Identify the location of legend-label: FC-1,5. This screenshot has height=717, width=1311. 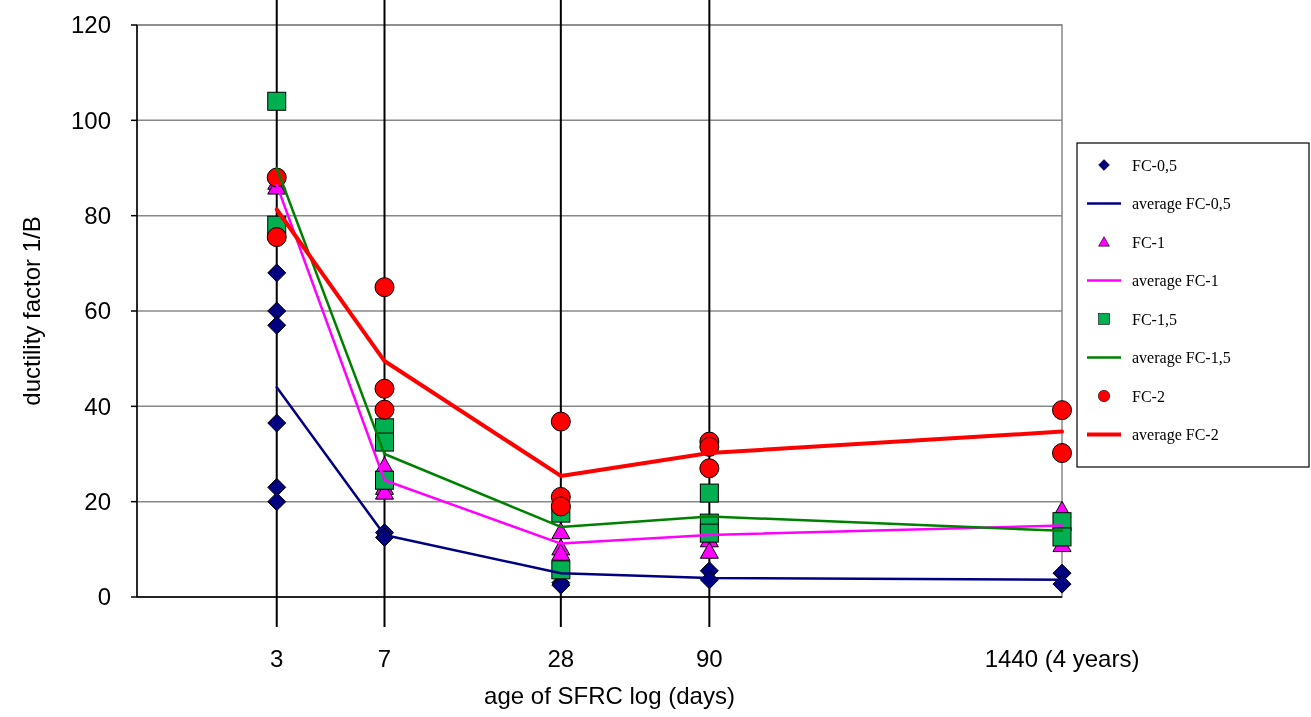
(1154, 319).